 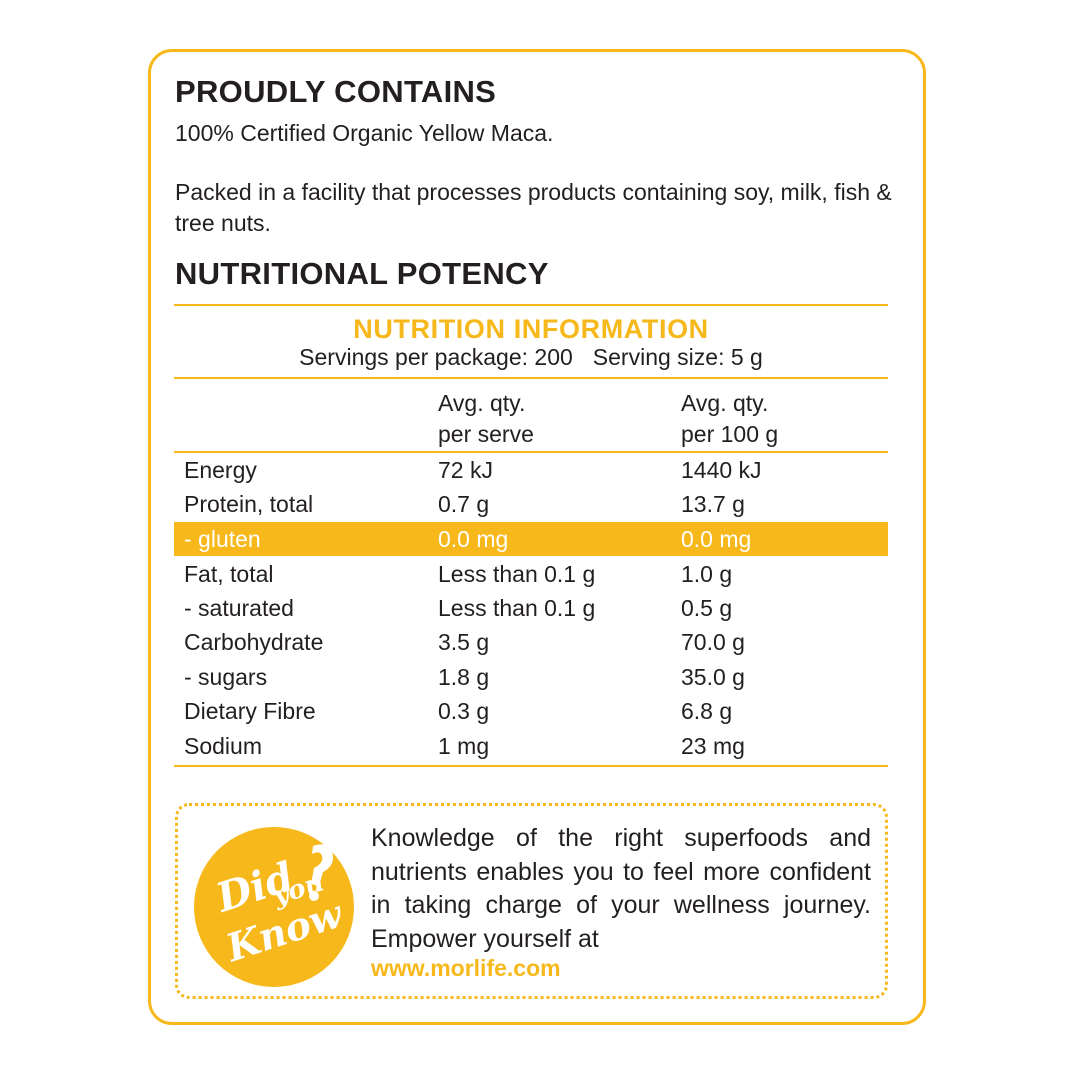 I want to click on qty-per-serve: 1 mg, so click(x=464, y=746).